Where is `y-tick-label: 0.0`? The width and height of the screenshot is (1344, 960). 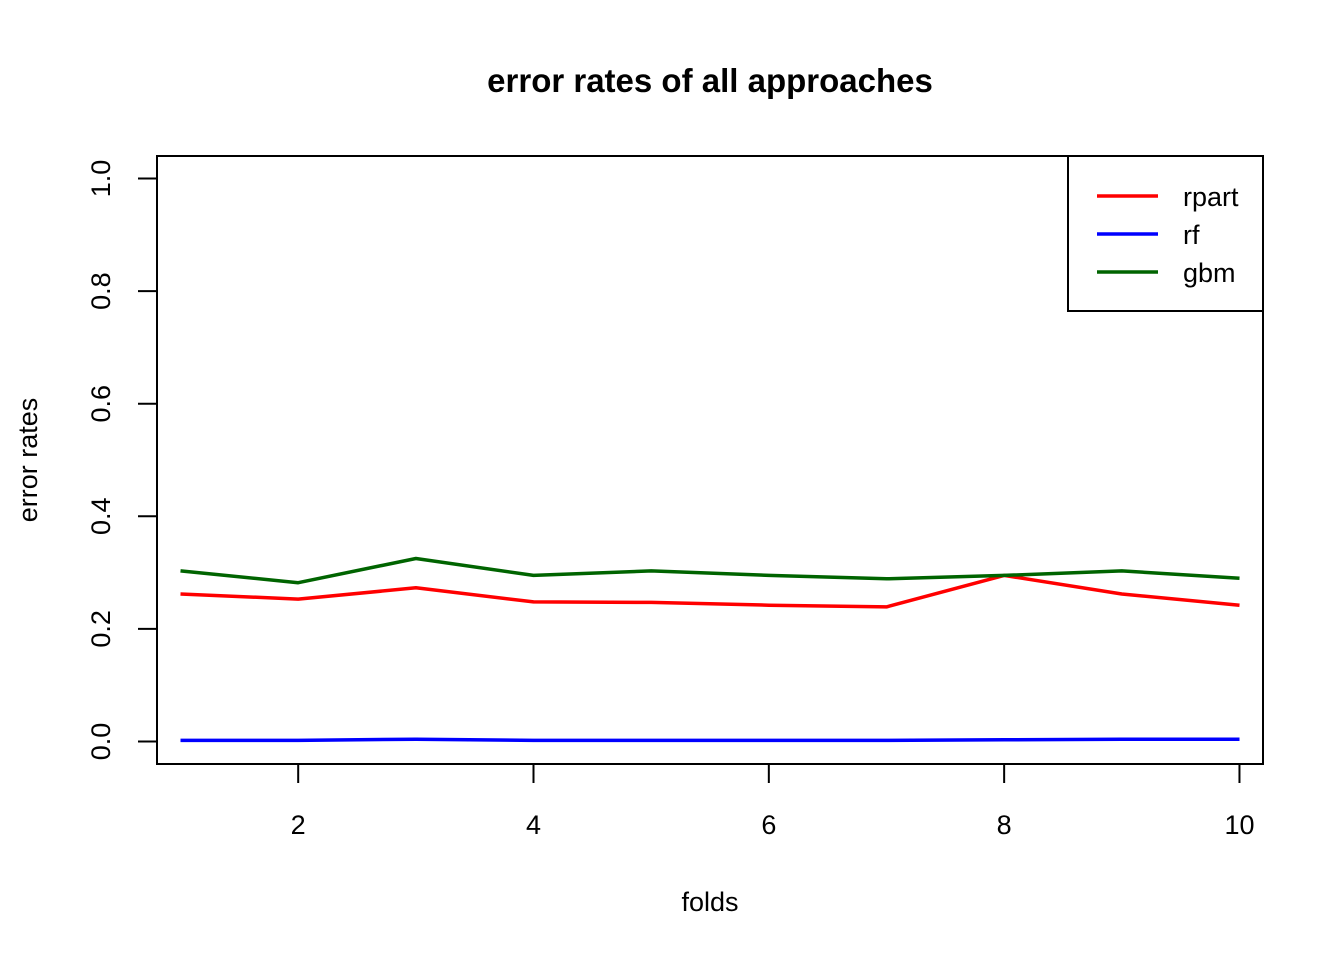 y-tick-label: 0.0 is located at coordinates (101, 742).